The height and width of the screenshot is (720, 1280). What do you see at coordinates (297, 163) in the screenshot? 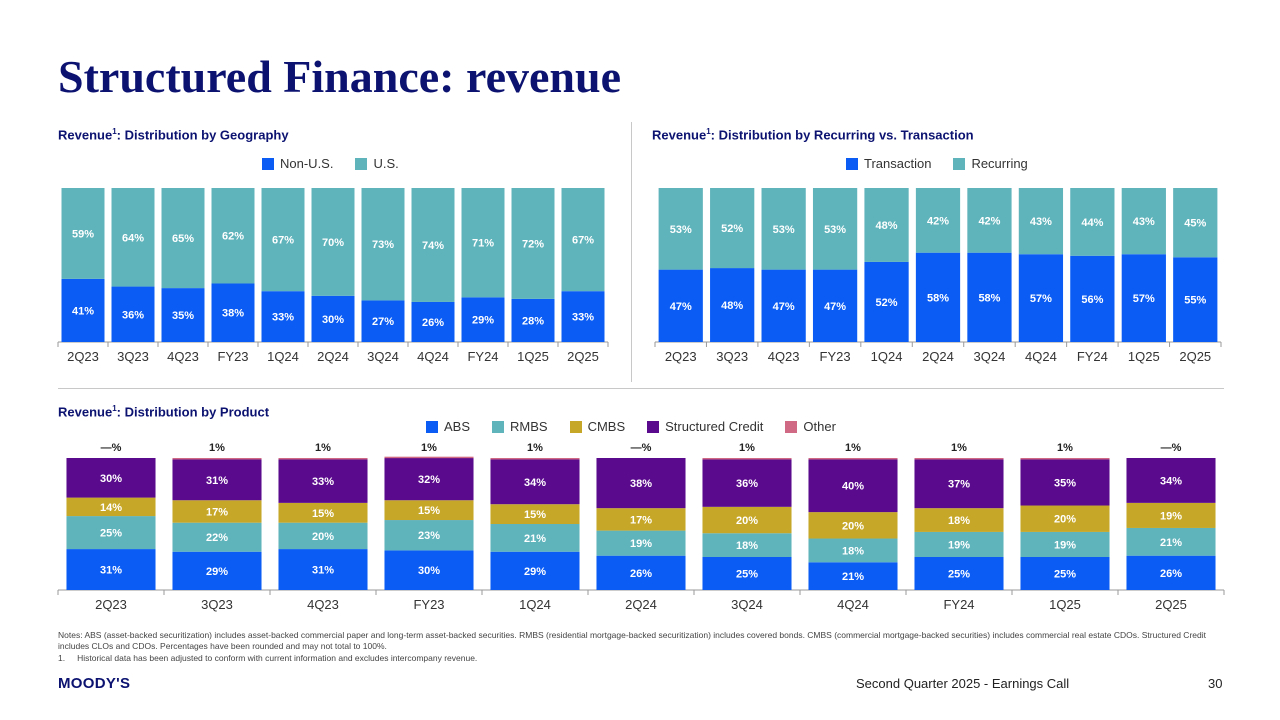
I see `legend-item: Non-U.S.` at bounding box center [297, 163].